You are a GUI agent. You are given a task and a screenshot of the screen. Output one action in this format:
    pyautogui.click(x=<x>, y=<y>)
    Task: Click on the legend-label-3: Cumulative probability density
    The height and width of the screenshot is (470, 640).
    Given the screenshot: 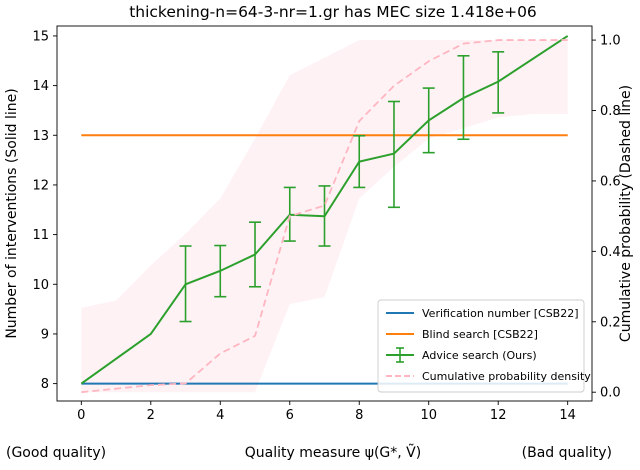 What is the action you would take?
    pyautogui.click(x=506, y=376)
    